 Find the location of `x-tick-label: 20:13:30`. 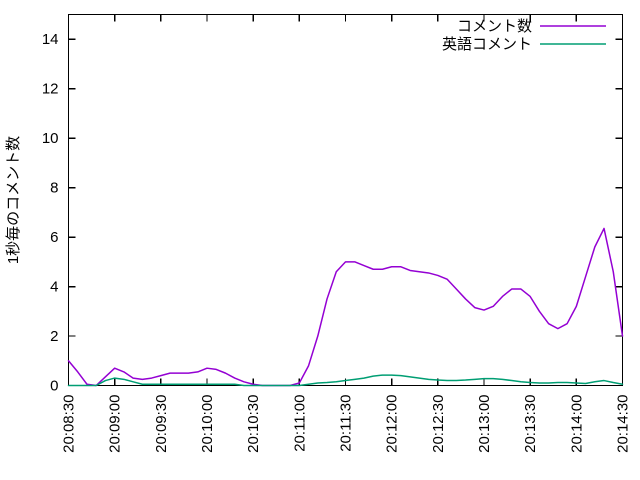

x-tick-label: 20:13:30 is located at coordinates (530, 424).